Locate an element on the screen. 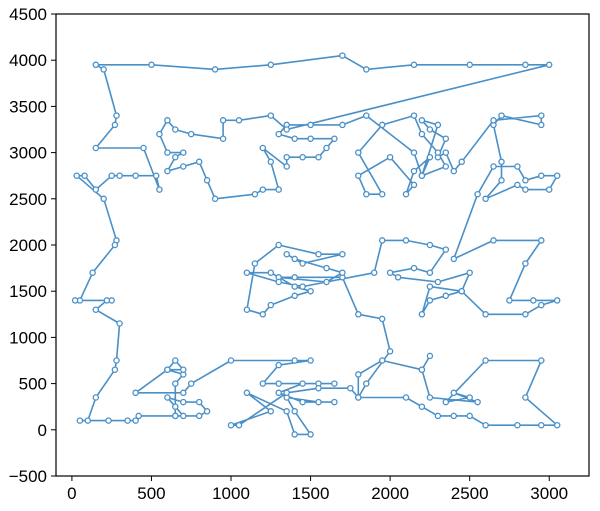 The image size is (600, 511). x-tick-label: 0 is located at coordinates (71, 493).